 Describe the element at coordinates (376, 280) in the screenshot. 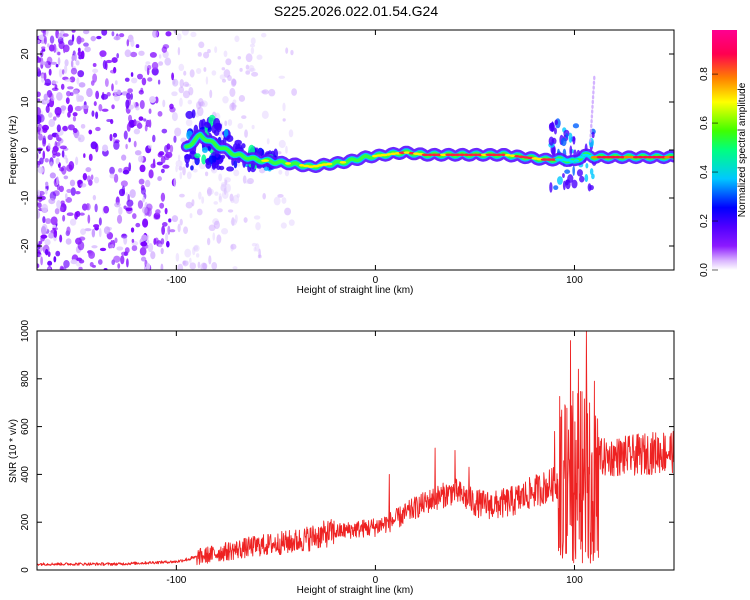

I see `spectrogram-xtick-label: 0` at that location.